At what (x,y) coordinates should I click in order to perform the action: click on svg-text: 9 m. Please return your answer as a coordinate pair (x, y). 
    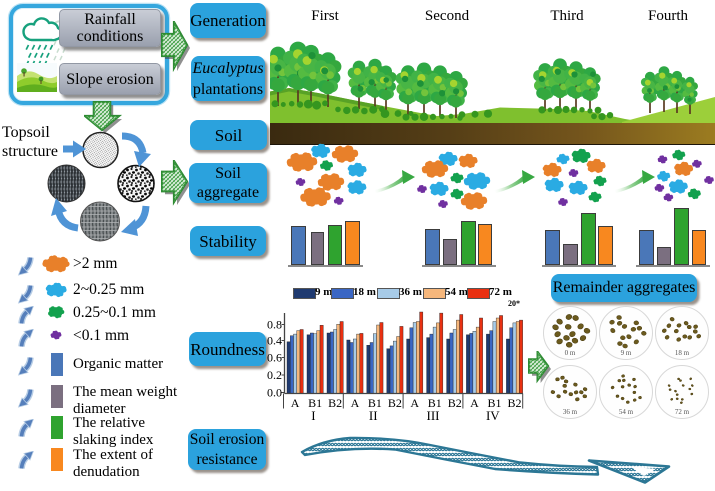
    Looking at the image, I should click on (626, 353).